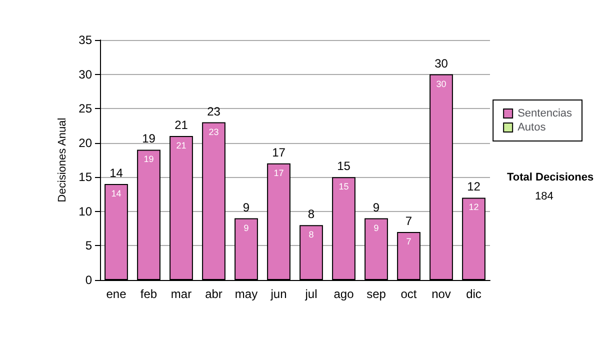 The image size is (600, 340). What do you see at coordinates (441, 63) in the screenshot?
I see `total-label: 30` at bounding box center [441, 63].